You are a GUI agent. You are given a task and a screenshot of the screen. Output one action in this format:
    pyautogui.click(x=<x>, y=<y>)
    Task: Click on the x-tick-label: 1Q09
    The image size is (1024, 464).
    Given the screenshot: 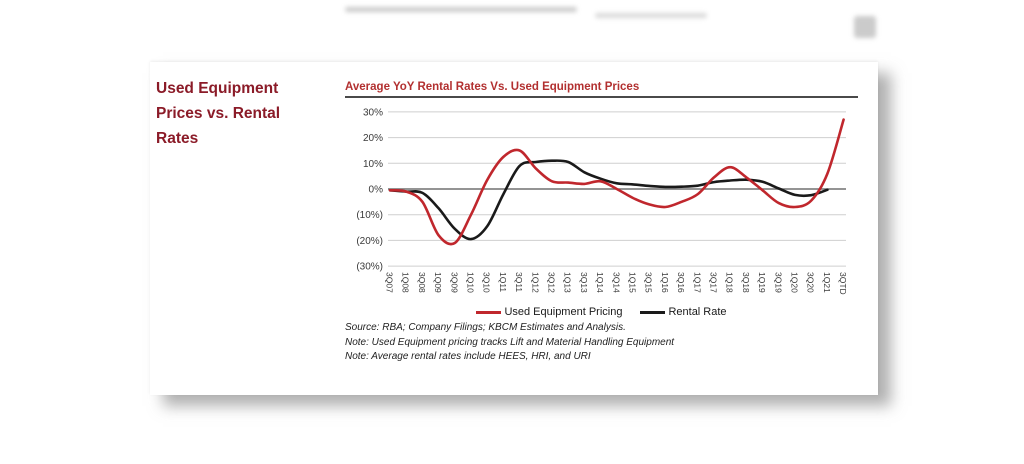 What is the action you would take?
    pyautogui.click(x=438, y=282)
    